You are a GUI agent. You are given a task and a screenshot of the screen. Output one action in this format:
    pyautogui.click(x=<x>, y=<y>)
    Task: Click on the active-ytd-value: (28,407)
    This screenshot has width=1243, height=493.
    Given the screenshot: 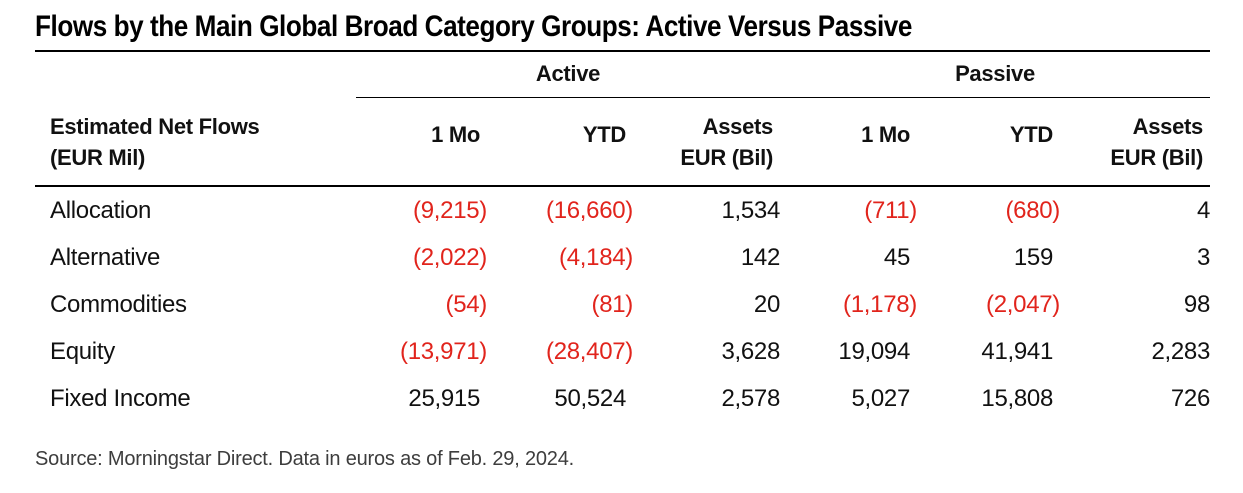 What is the action you would take?
    pyautogui.click(x=589, y=351)
    